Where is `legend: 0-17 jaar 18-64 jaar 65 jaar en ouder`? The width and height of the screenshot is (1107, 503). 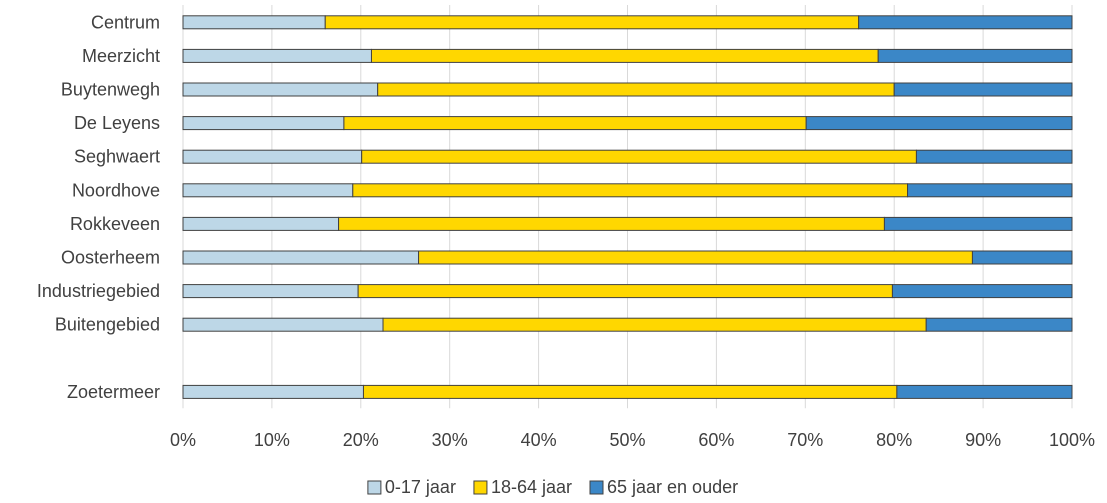 legend: 0-17 jaar 18-64 jaar 65 jaar en ouder is located at coordinates (552, 487).